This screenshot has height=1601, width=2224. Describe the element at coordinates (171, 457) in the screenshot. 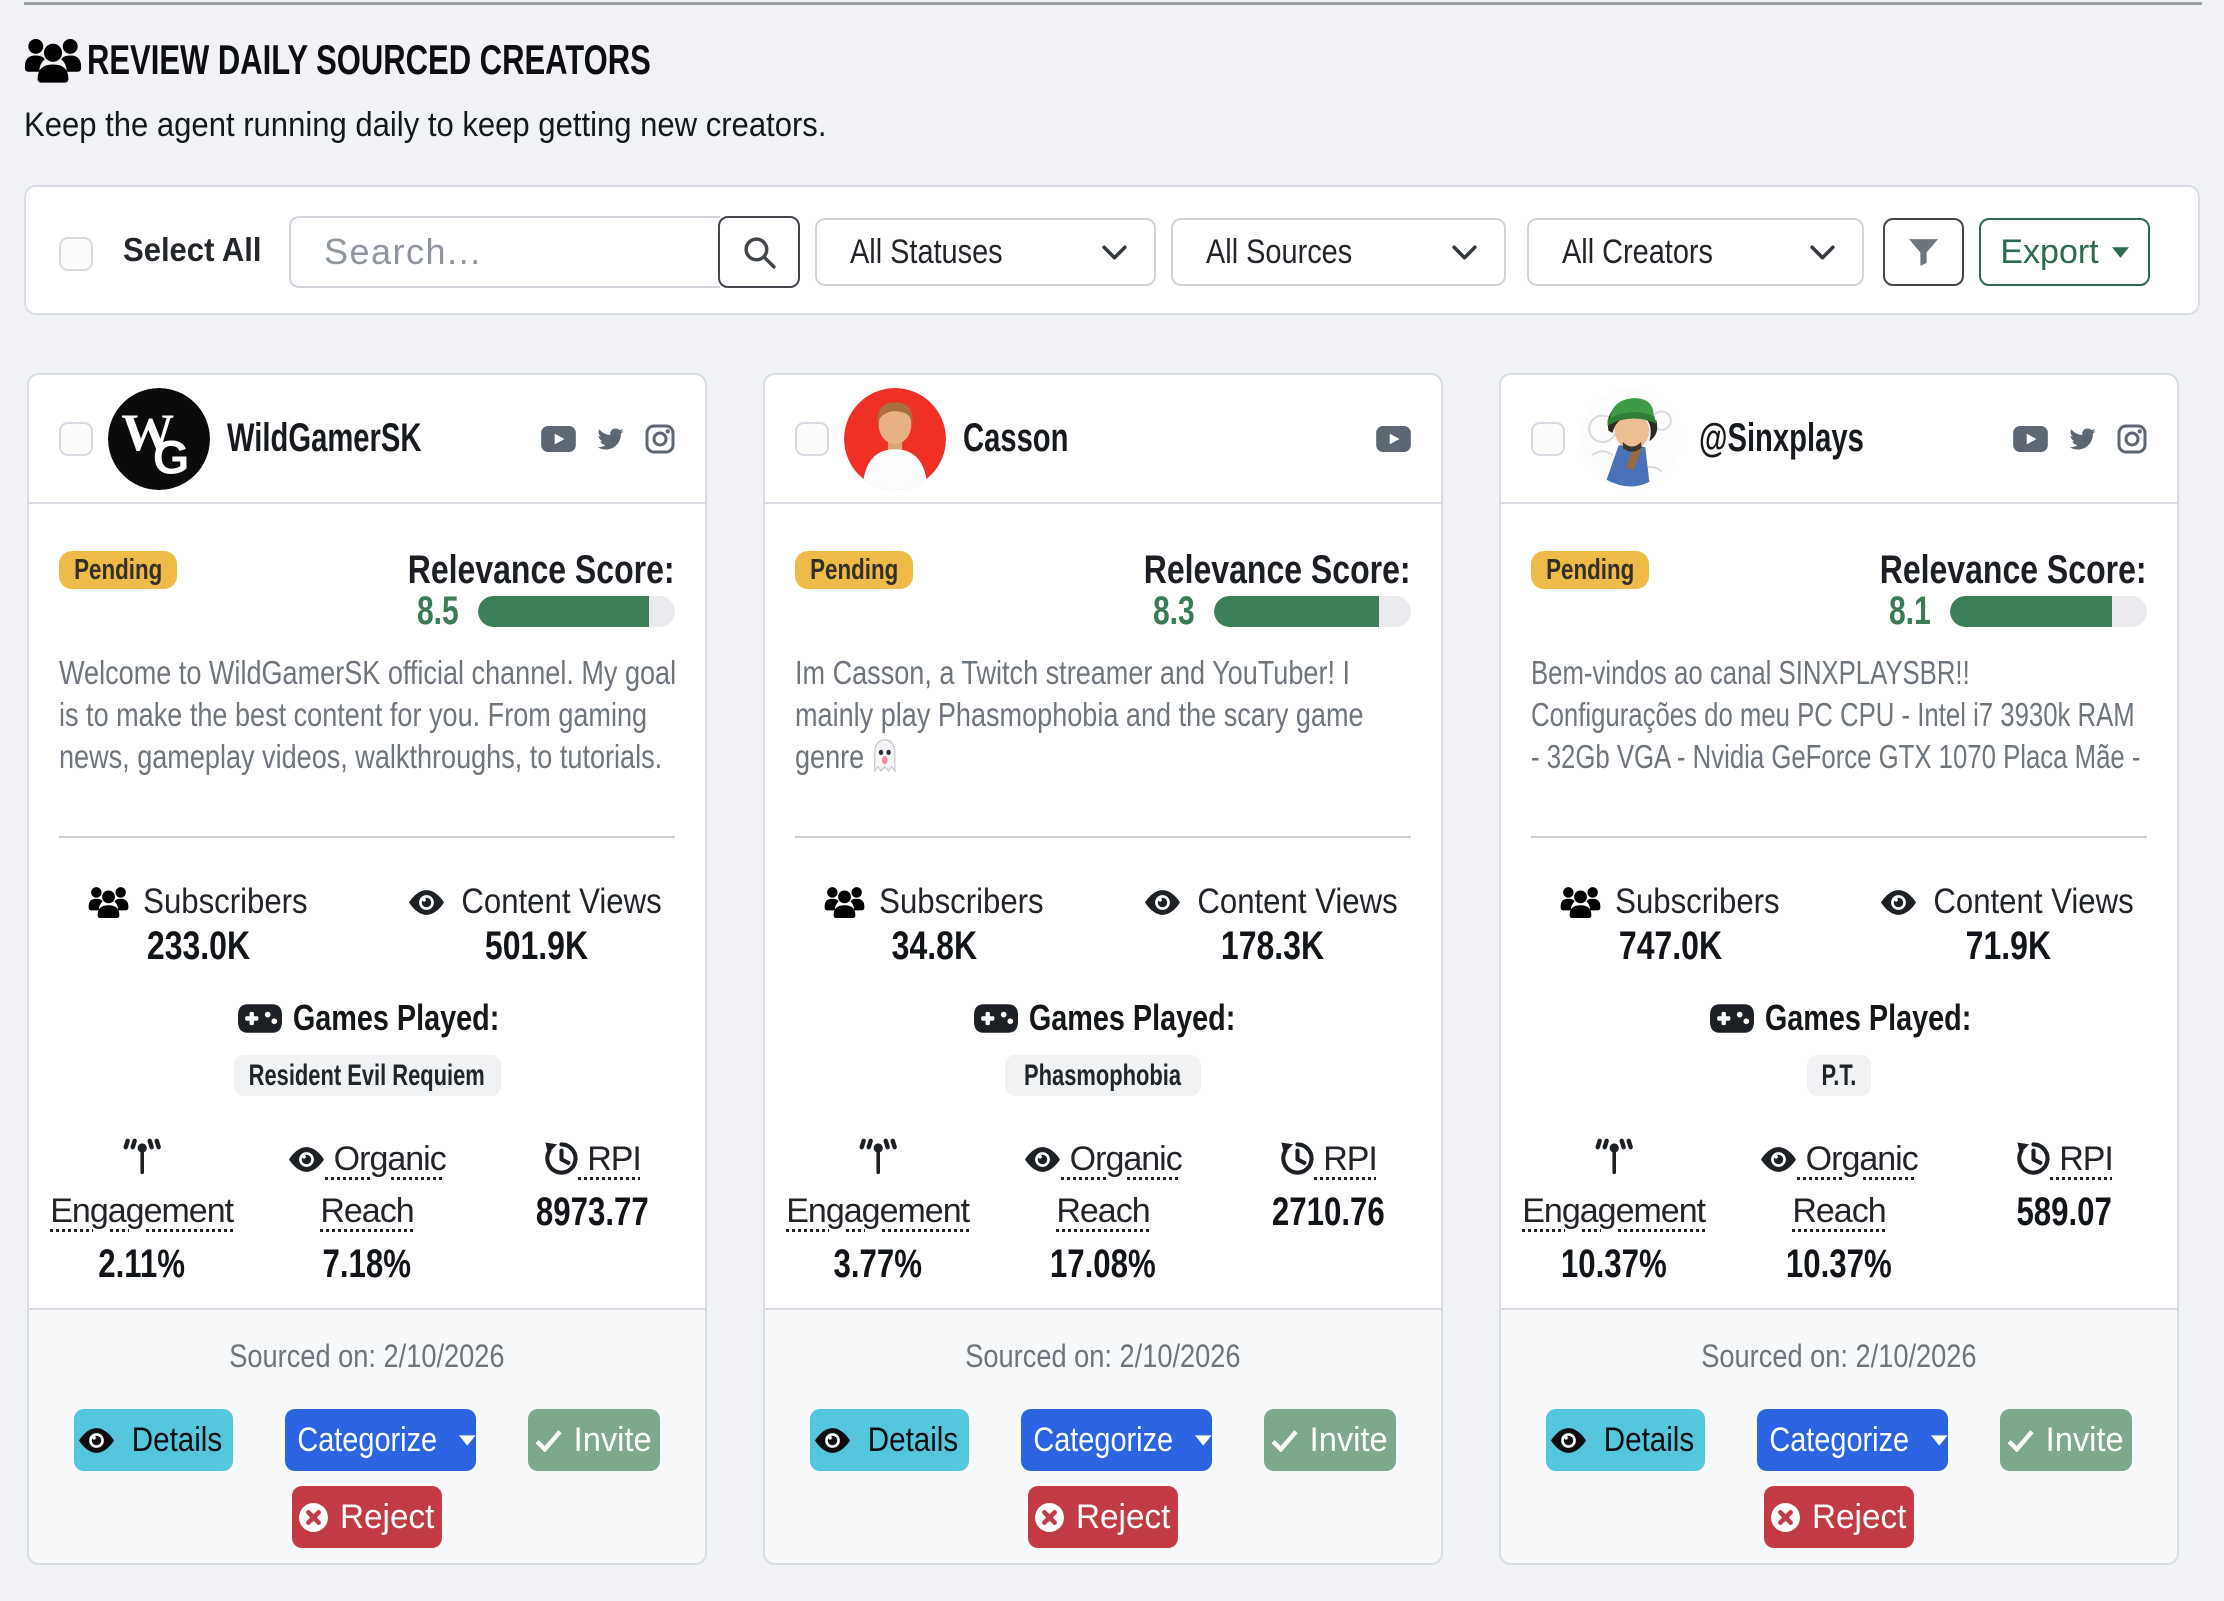

I see `svg-text: G` at that location.